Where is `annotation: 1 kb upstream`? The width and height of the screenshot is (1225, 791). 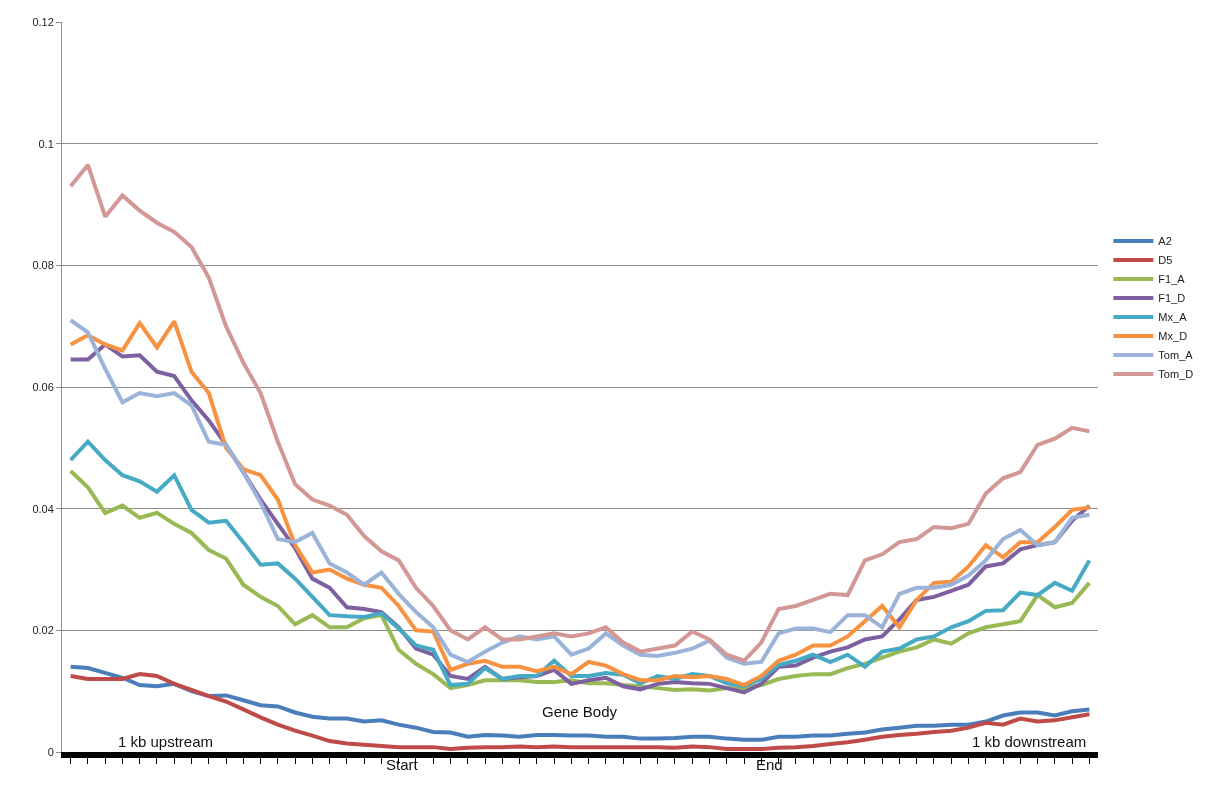 annotation: 1 kb upstream is located at coordinates (166, 741).